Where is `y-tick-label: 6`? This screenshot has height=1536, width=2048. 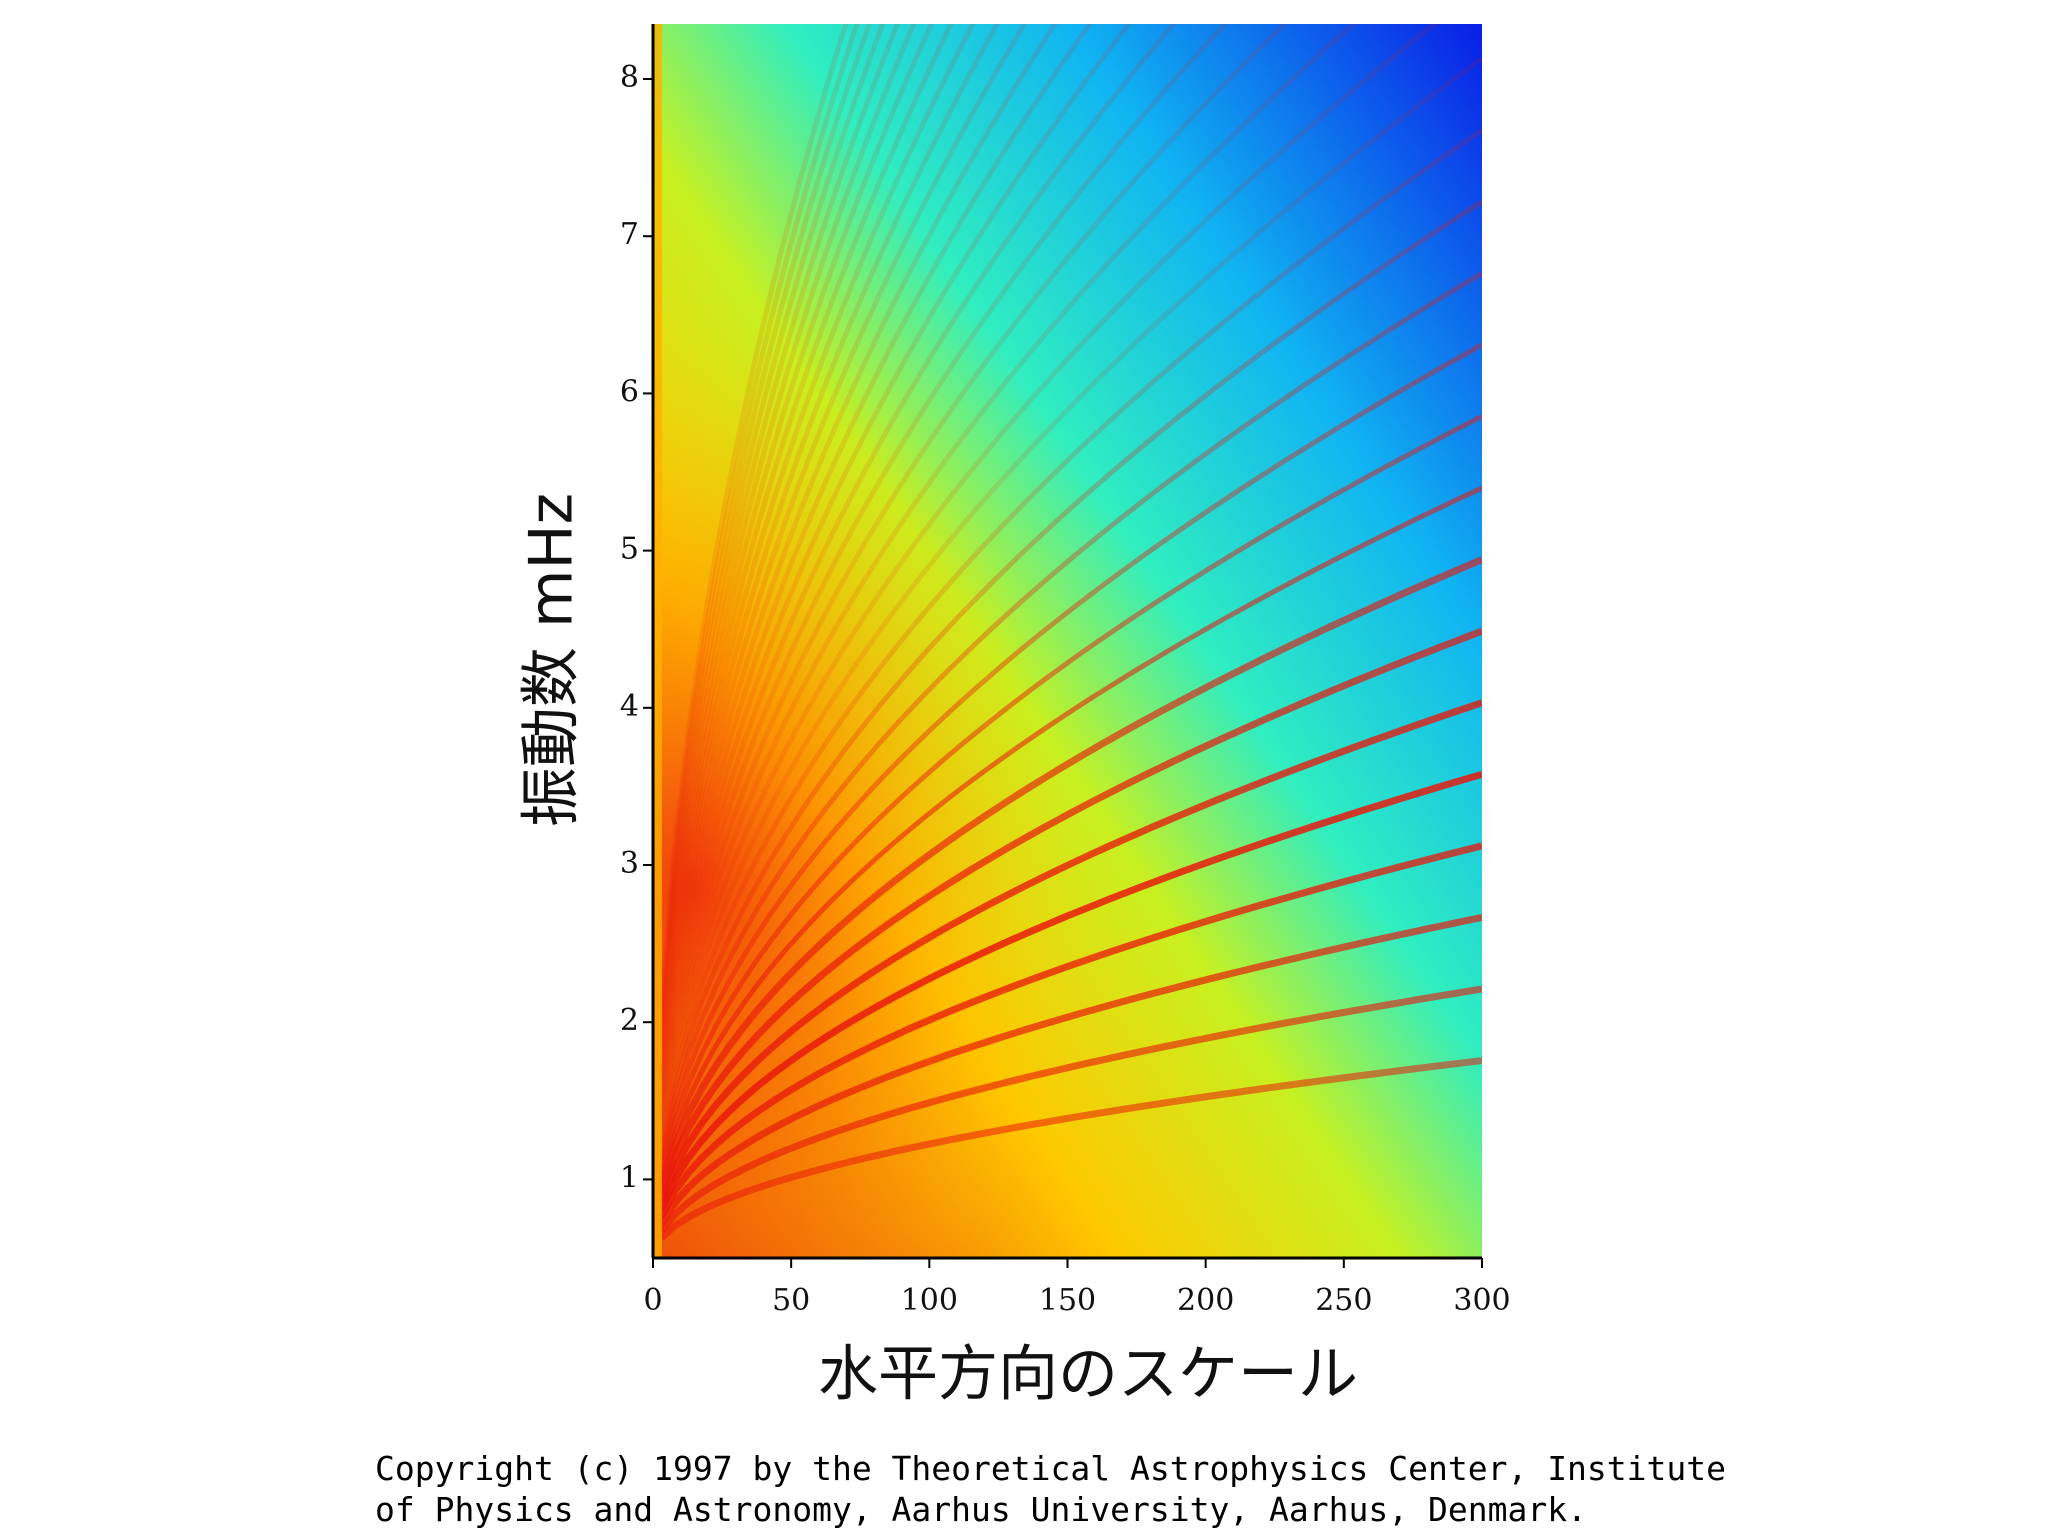
y-tick-label: 6 is located at coordinates (629, 391).